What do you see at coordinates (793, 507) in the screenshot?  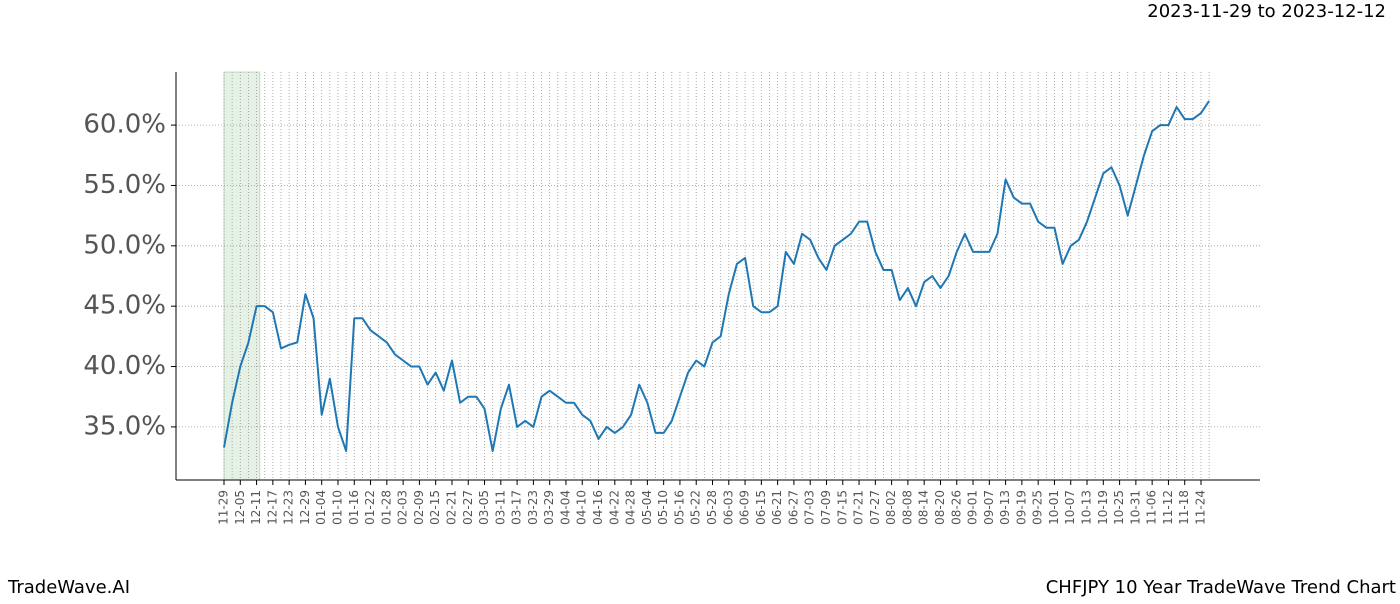 I see `x-tick-label: 06-27` at bounding box center [793, 507].